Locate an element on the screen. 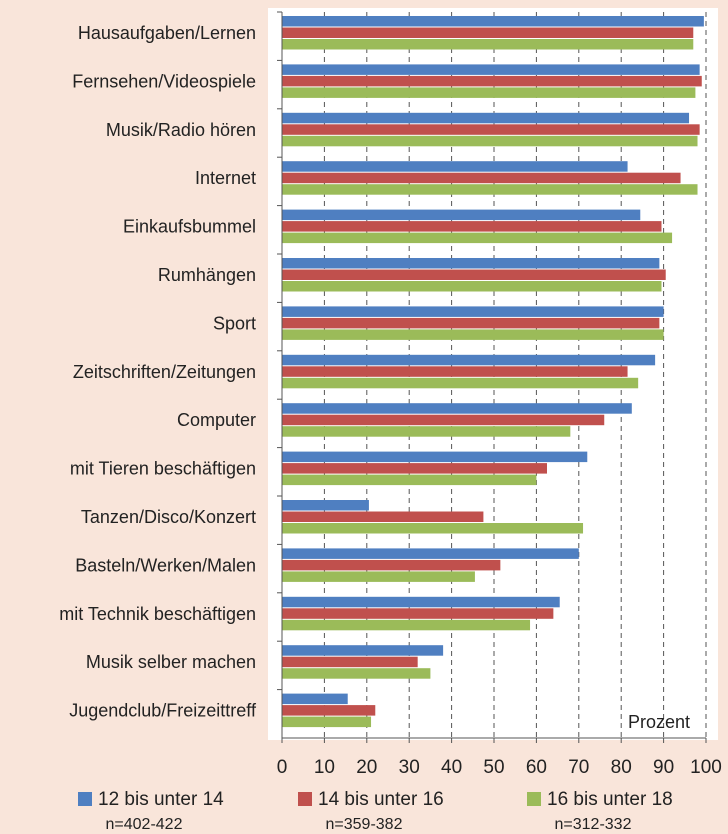  x-tick-label: 20 is located at coordinates (366, 767).